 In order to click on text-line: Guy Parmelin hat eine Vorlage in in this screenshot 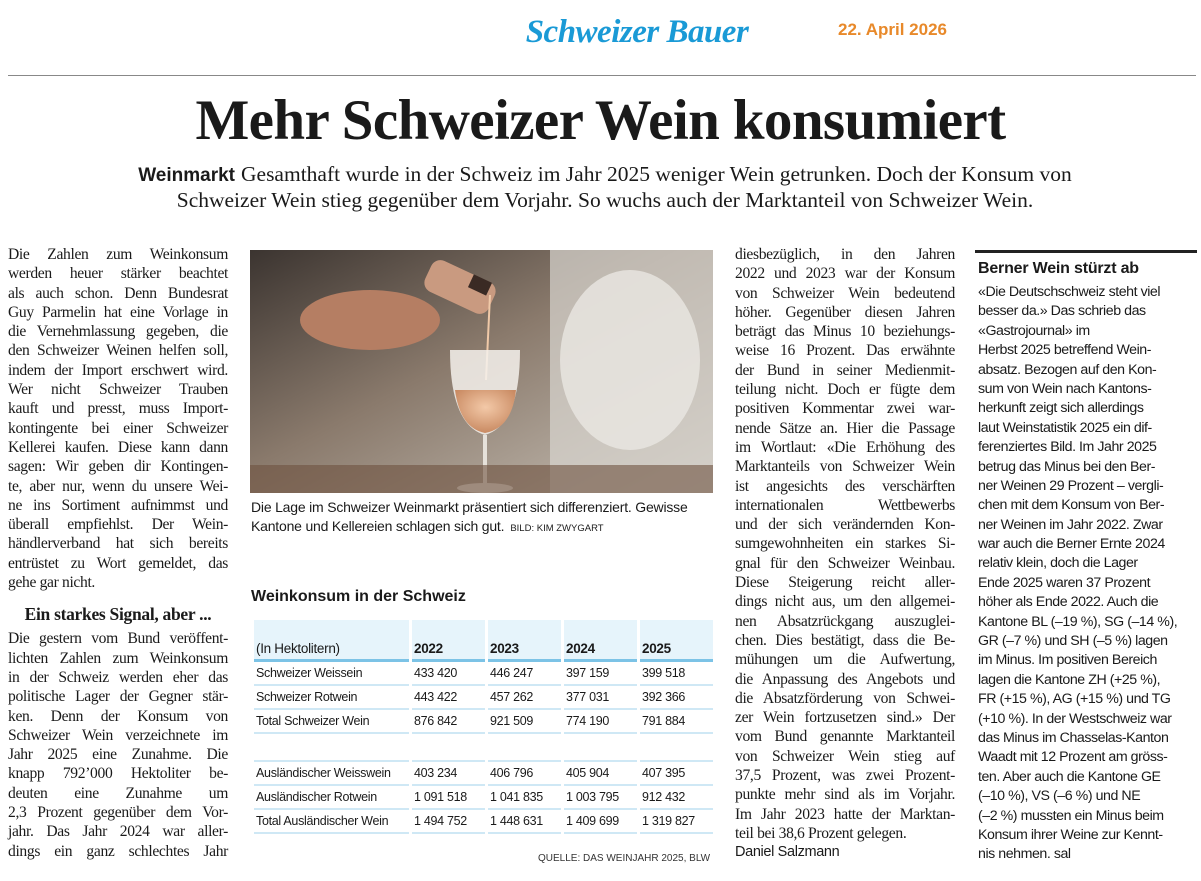, I will do `click(118, 312)`.